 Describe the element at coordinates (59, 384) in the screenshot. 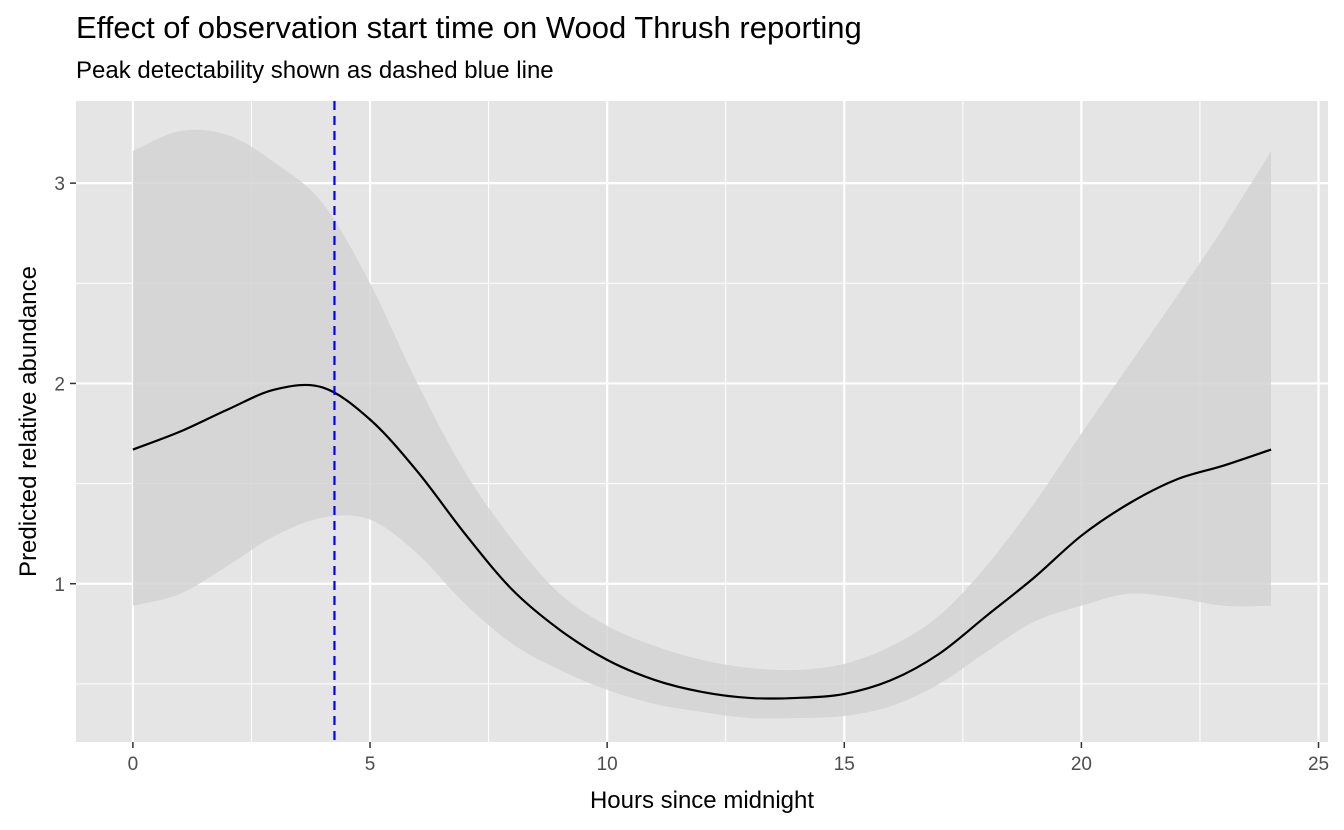

I see `y-tick-label: 2` at that location.